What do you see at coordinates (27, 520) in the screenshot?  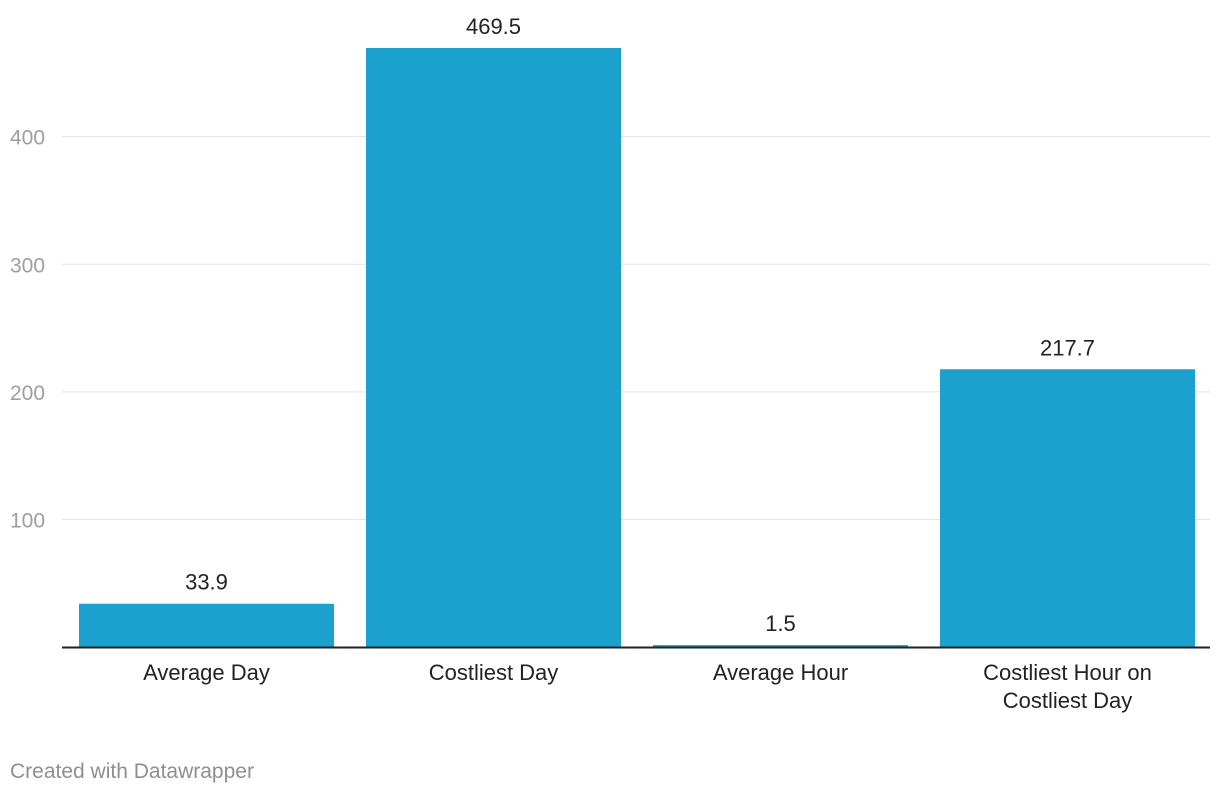 I see `y-tick-label: 100` at bounding box center [27, 520].